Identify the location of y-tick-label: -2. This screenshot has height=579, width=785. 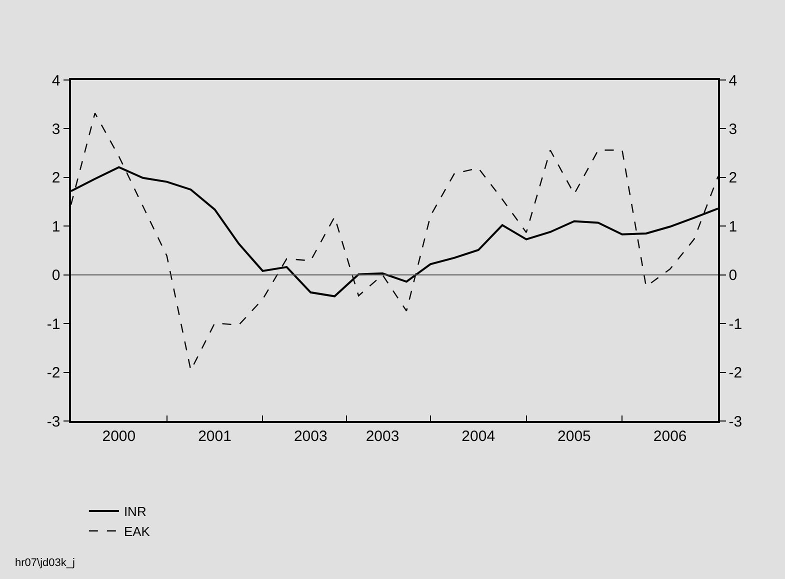
(53, 373).